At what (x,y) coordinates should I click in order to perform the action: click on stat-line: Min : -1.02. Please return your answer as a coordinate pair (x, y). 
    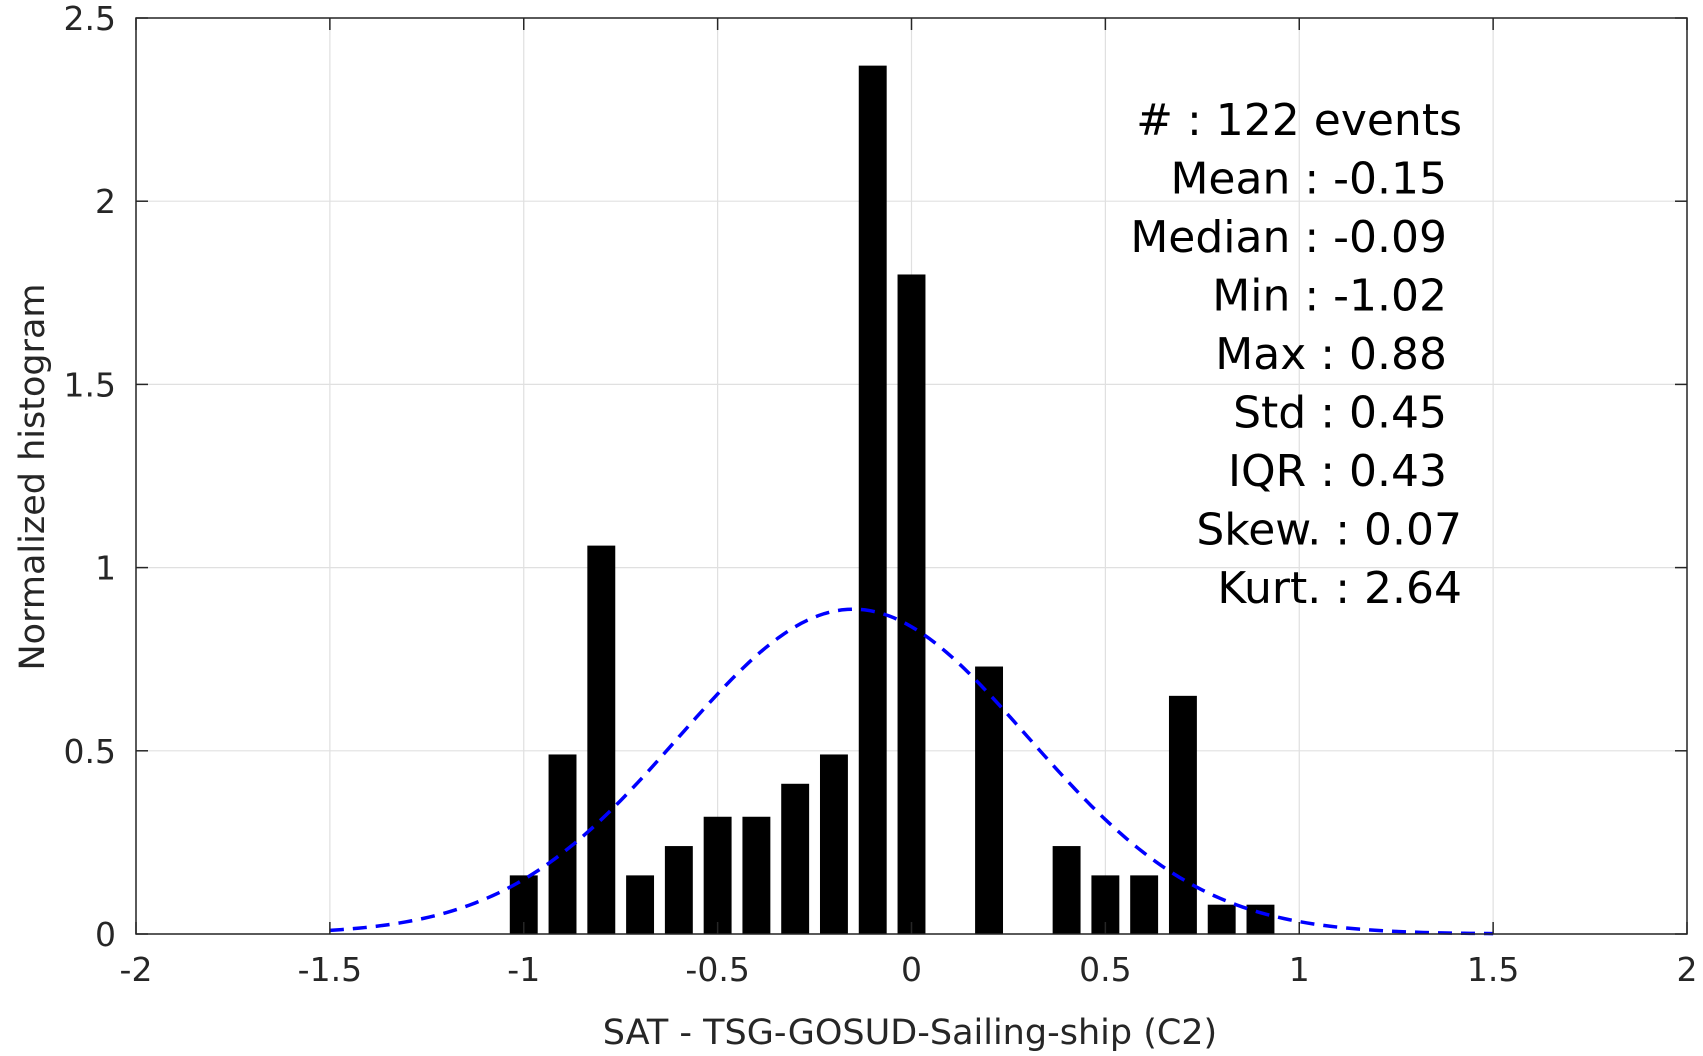
    Looking at the image, I should click on (1329, 296).